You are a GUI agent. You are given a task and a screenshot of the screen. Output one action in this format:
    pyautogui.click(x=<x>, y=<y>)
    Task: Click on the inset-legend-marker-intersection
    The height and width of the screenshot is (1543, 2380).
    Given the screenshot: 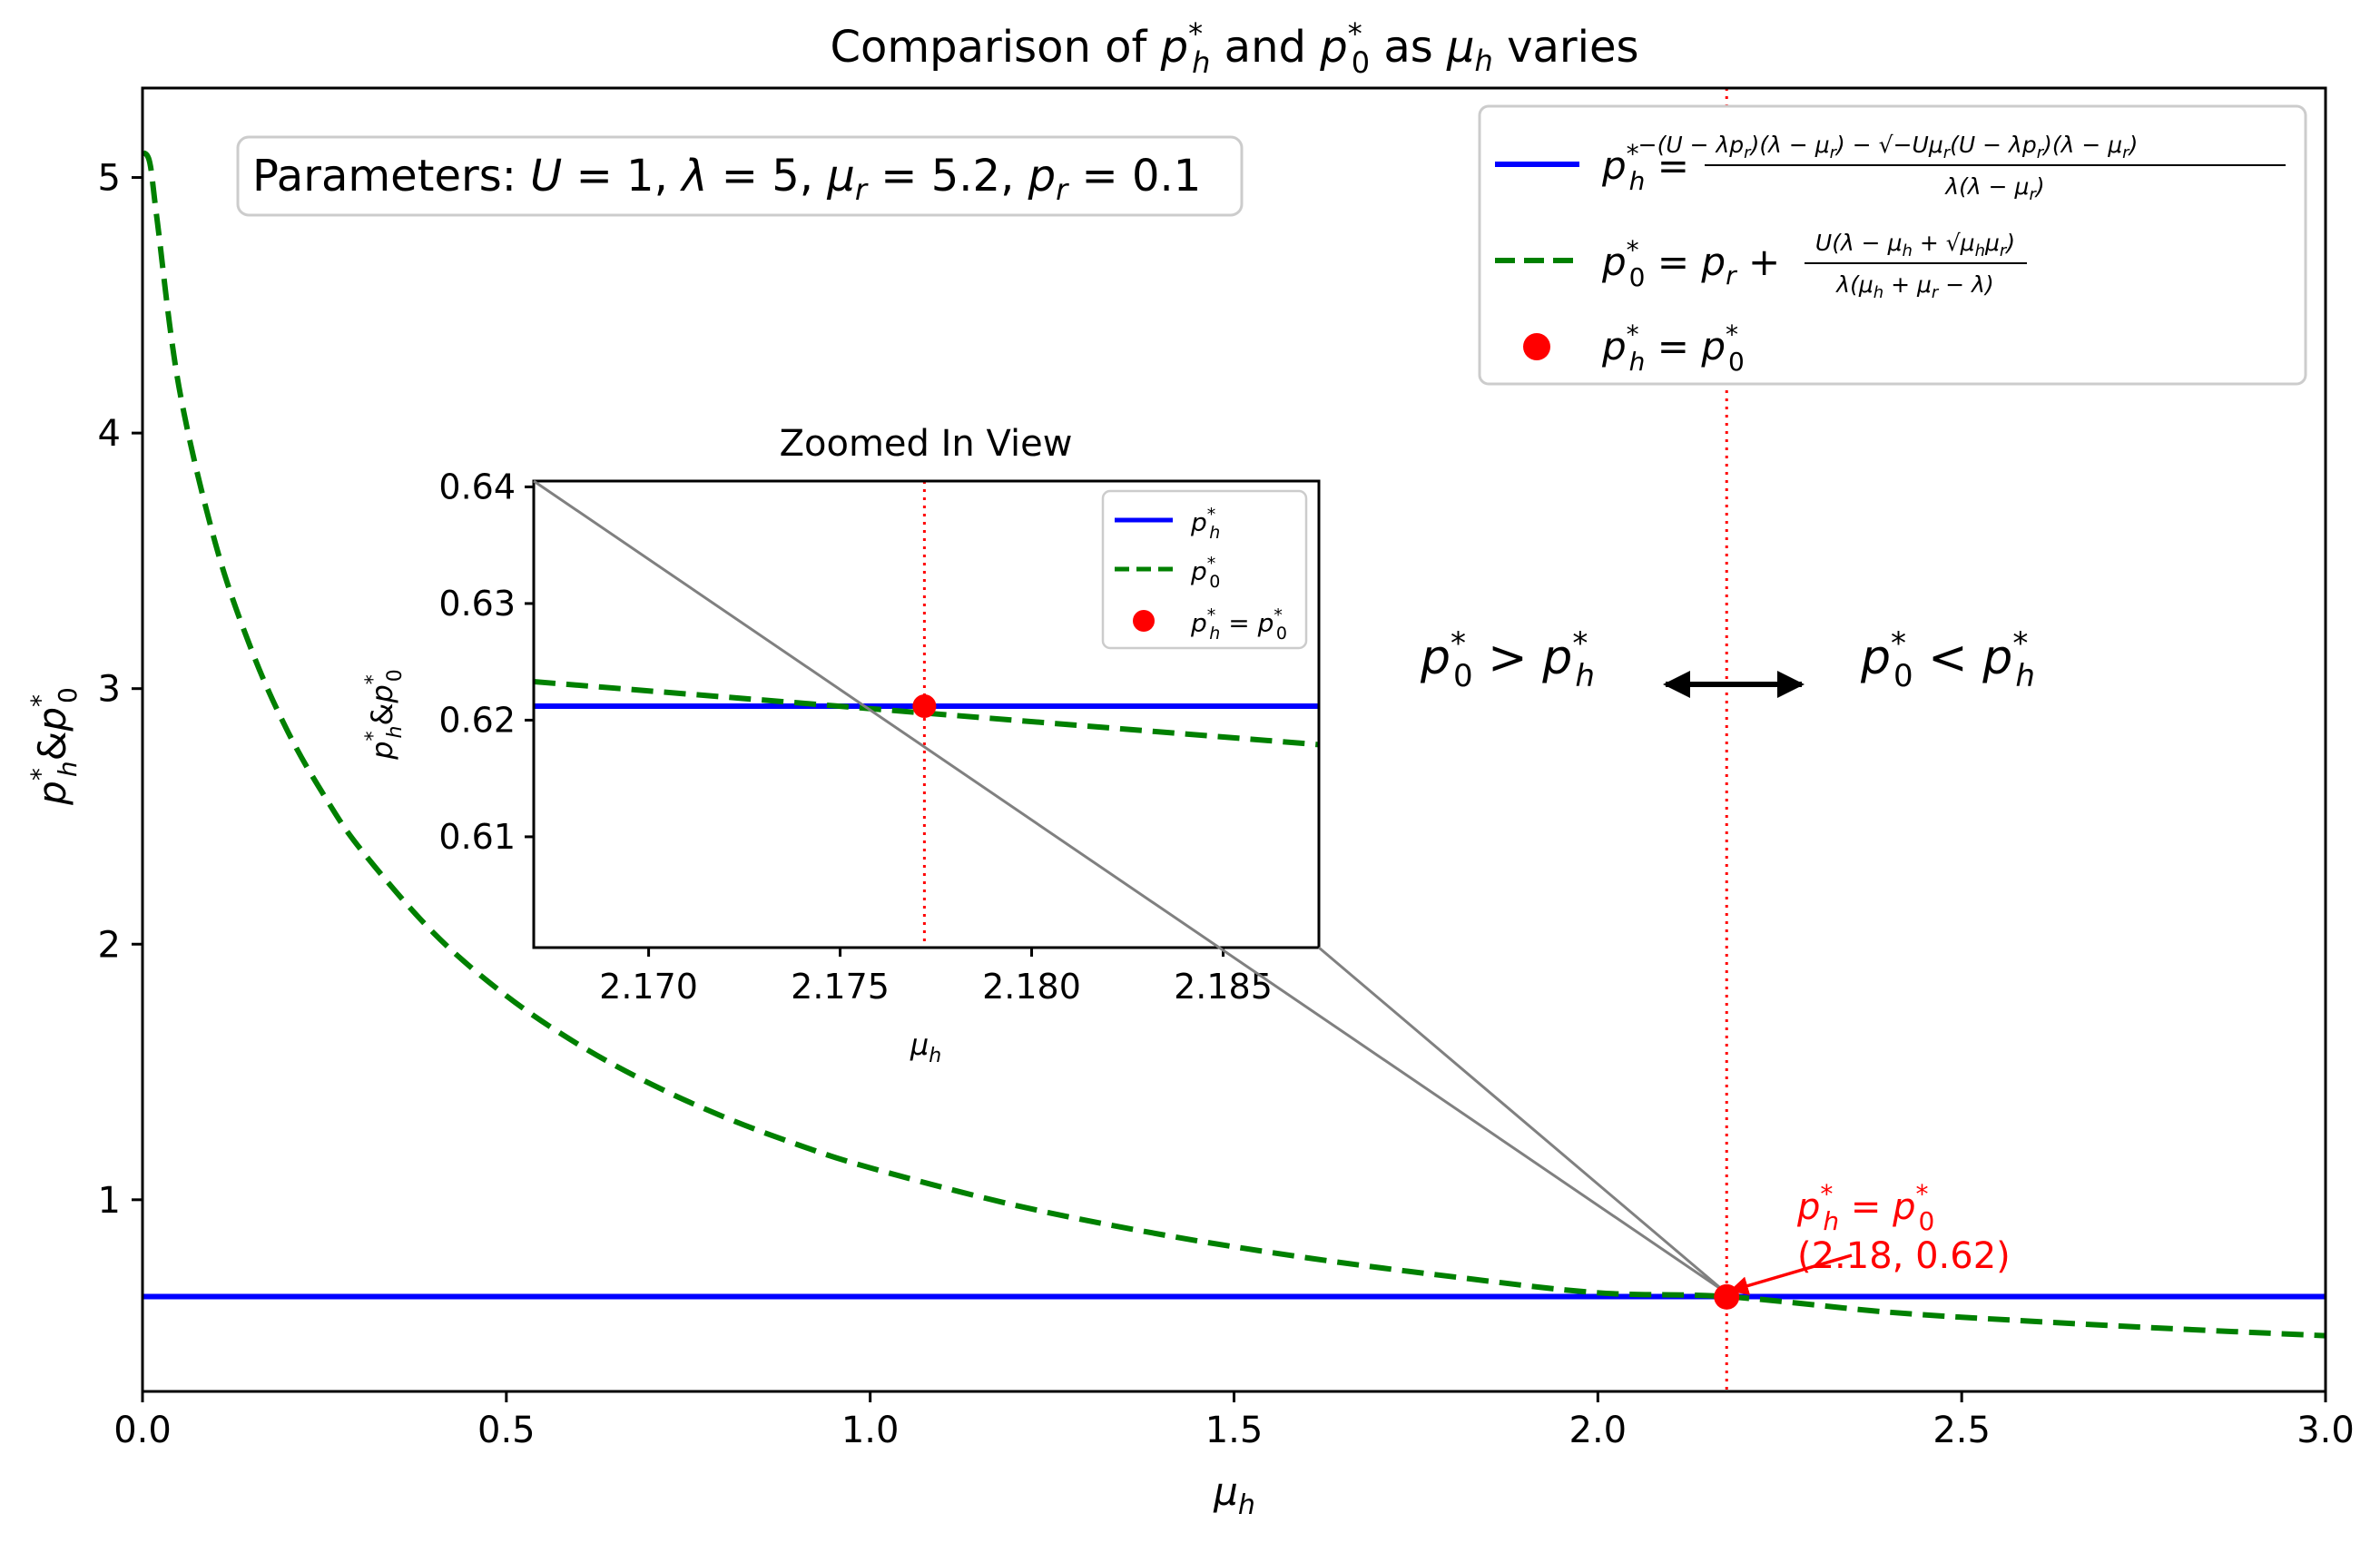 What is the action you would take?
    pyautogui.click(x=1144, y=621)
    